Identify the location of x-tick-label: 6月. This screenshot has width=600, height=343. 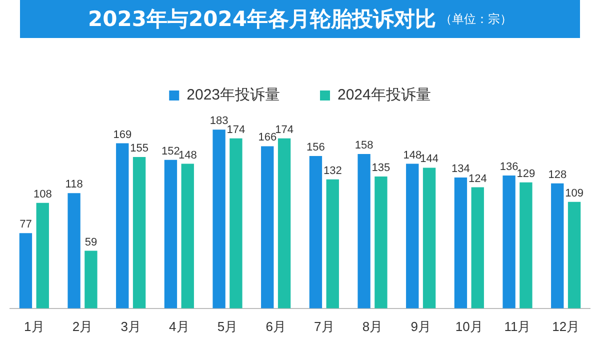
(276, 326).